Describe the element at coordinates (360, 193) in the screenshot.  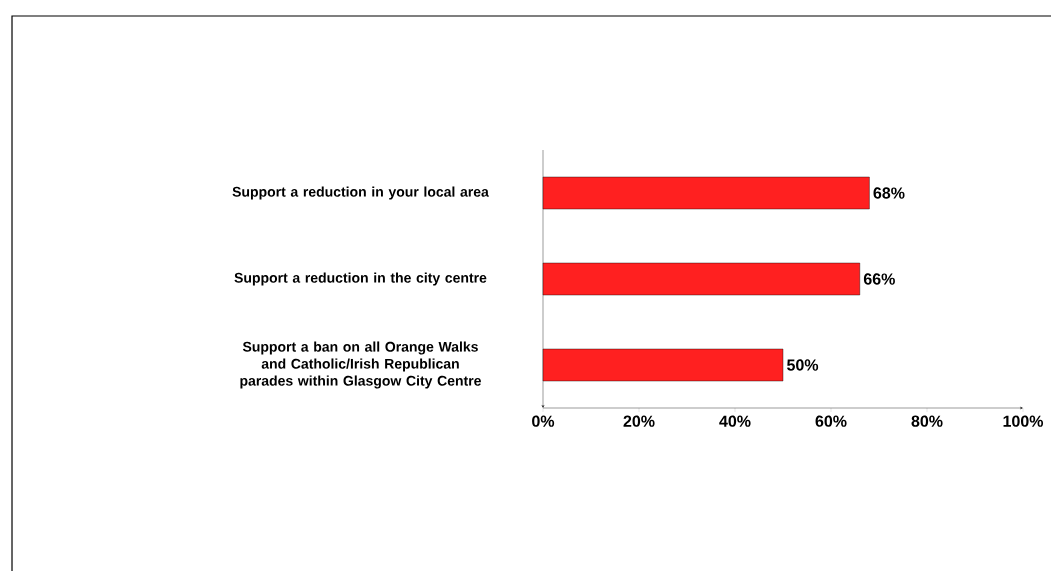
I see `y-tick-label: Support a reduction in your local area` at that location.